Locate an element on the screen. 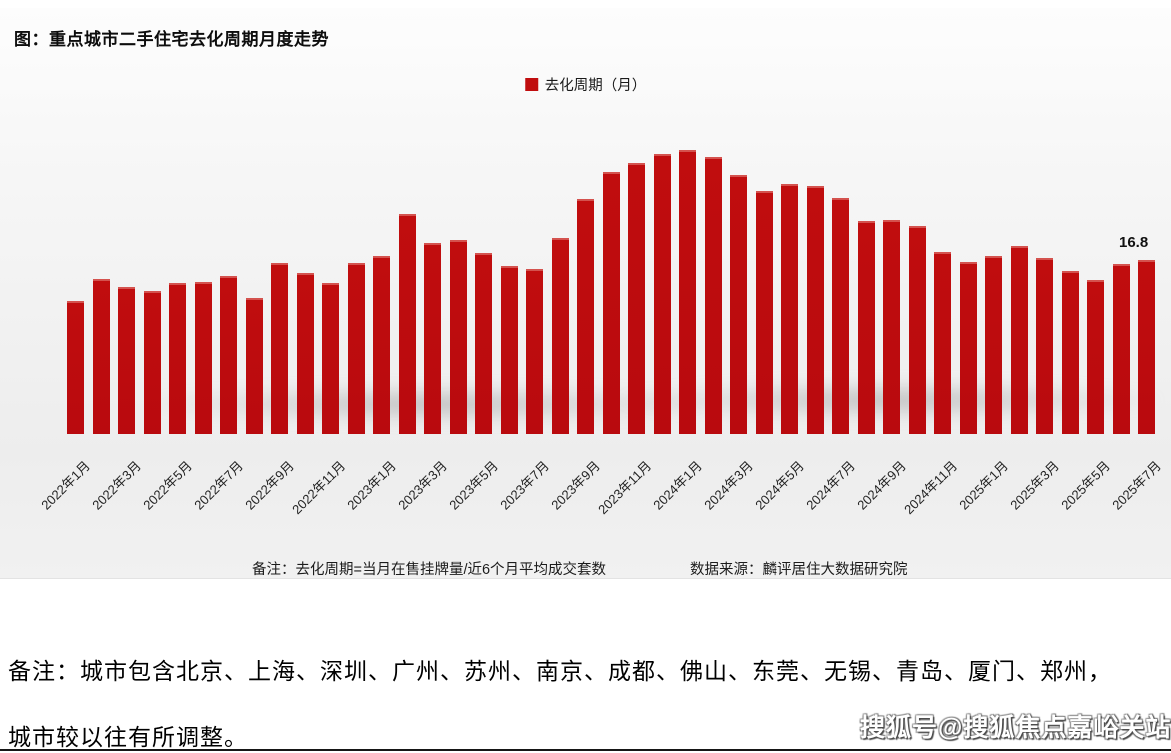  footnote-definition: 备注：去化周期=当月在售挂牌量/近6个月平均成交套数 is located at coordinates (429, 570).